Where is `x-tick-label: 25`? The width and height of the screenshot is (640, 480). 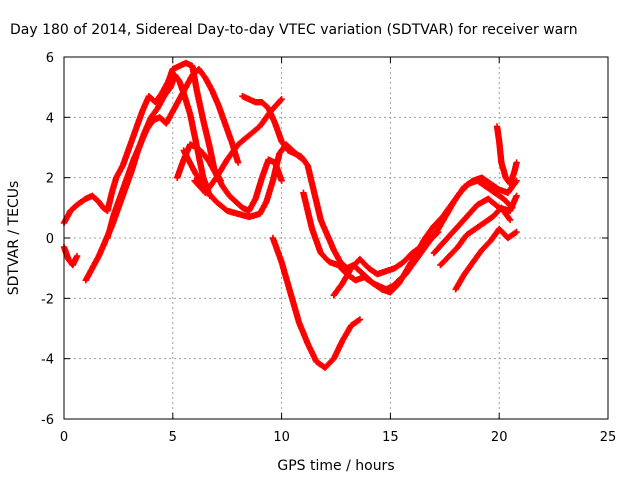
x-tick-label: 25 is located at coordinates (608, 437).